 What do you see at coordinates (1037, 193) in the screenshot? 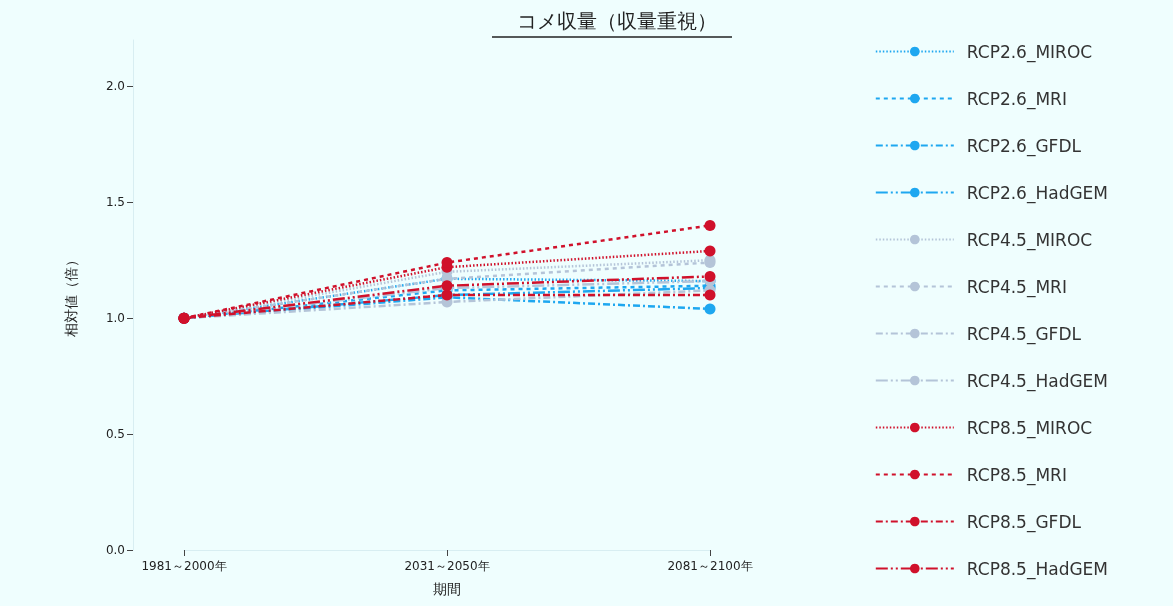
I see `legend-label: RCP2.6_HadGEM` at bounding box center [1037, 193].